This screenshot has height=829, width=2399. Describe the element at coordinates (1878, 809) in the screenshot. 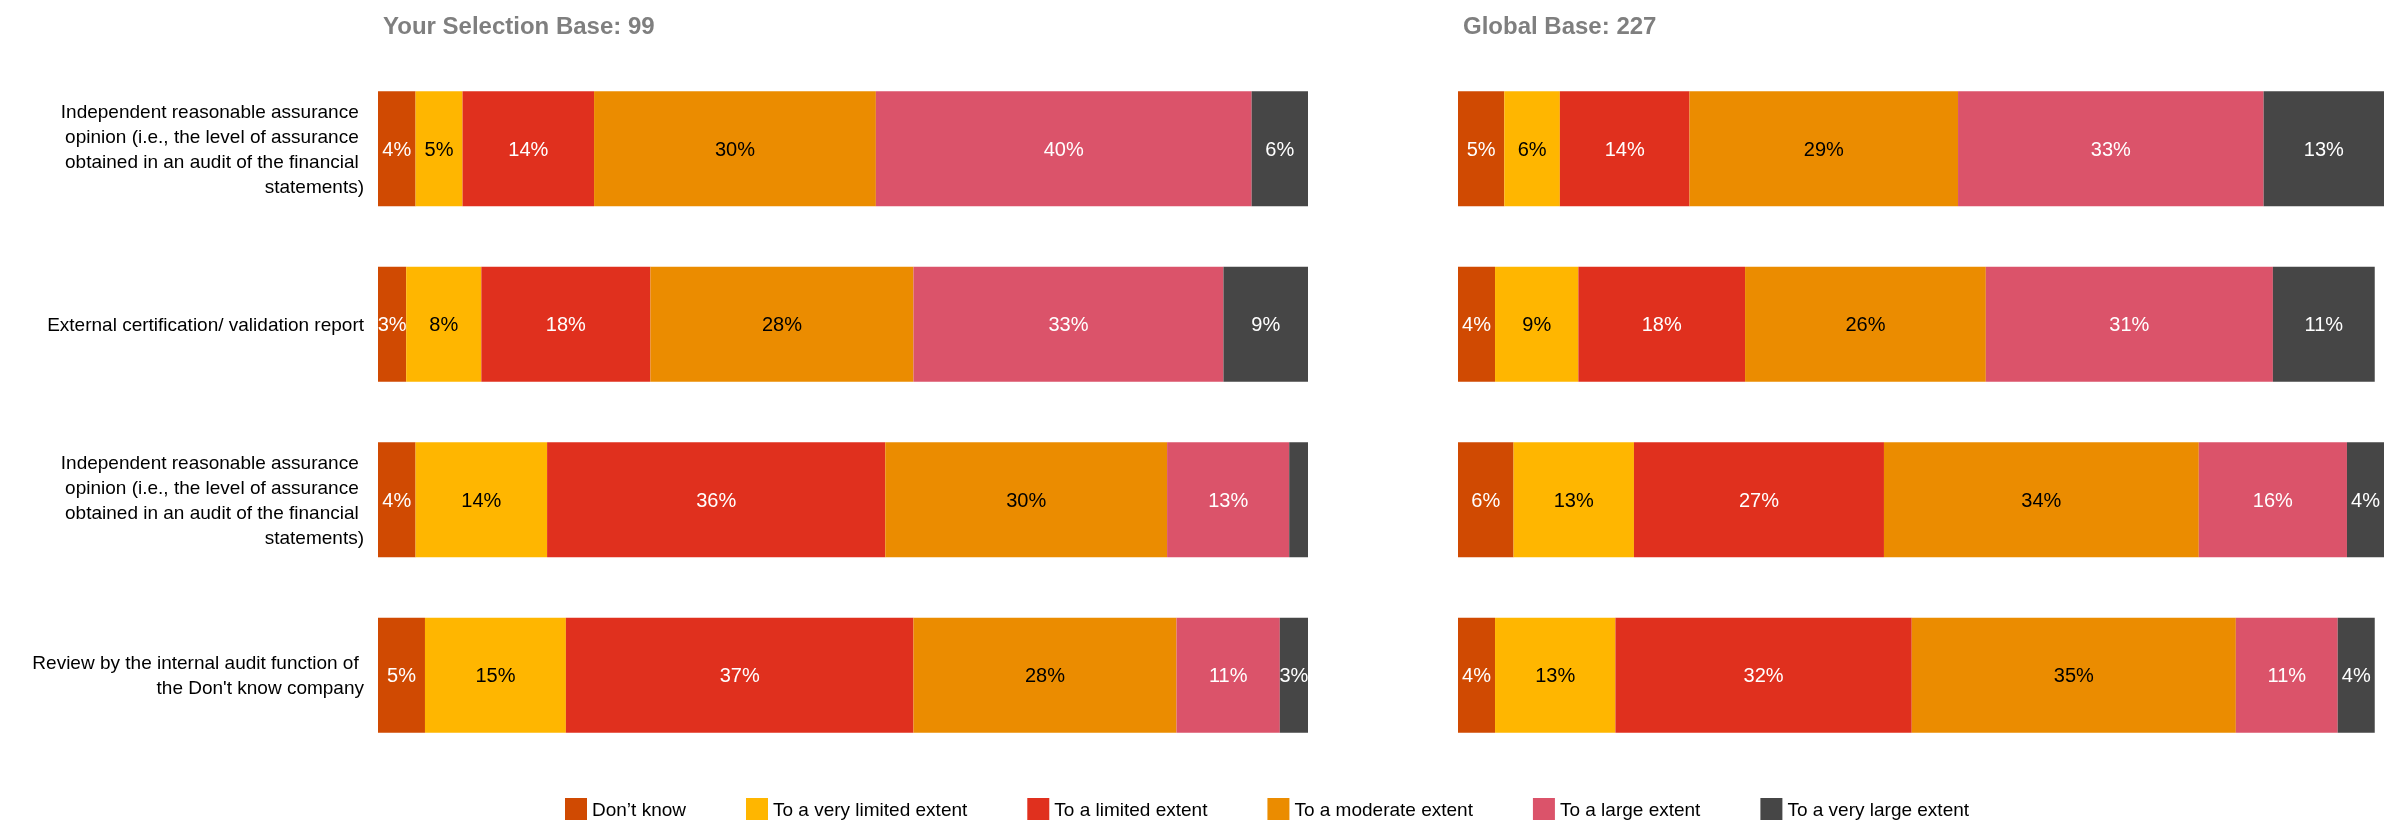

I see `legend-label: To a very large extent` at that location.